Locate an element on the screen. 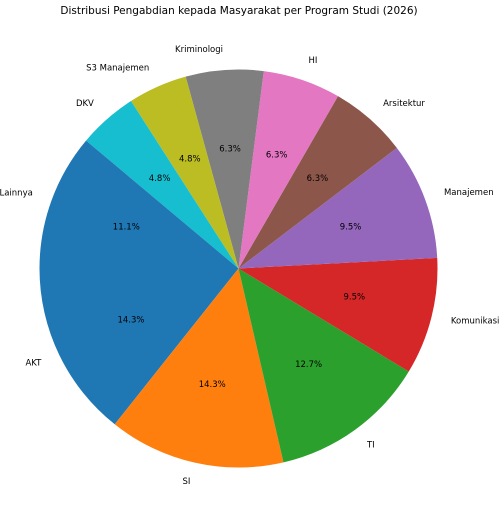 The image size is (501, 506). pie-slice-manajemen is located at coordinates (338, 208).